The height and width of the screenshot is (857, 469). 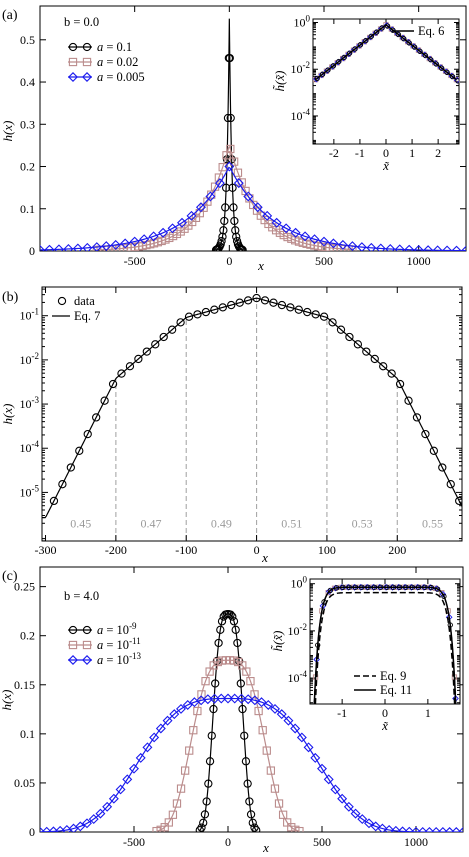 What do you see at coordinates (342, 713) in the screenshot?
I see `inset-x-tick-label: -1` at bounding box center [342, 713].